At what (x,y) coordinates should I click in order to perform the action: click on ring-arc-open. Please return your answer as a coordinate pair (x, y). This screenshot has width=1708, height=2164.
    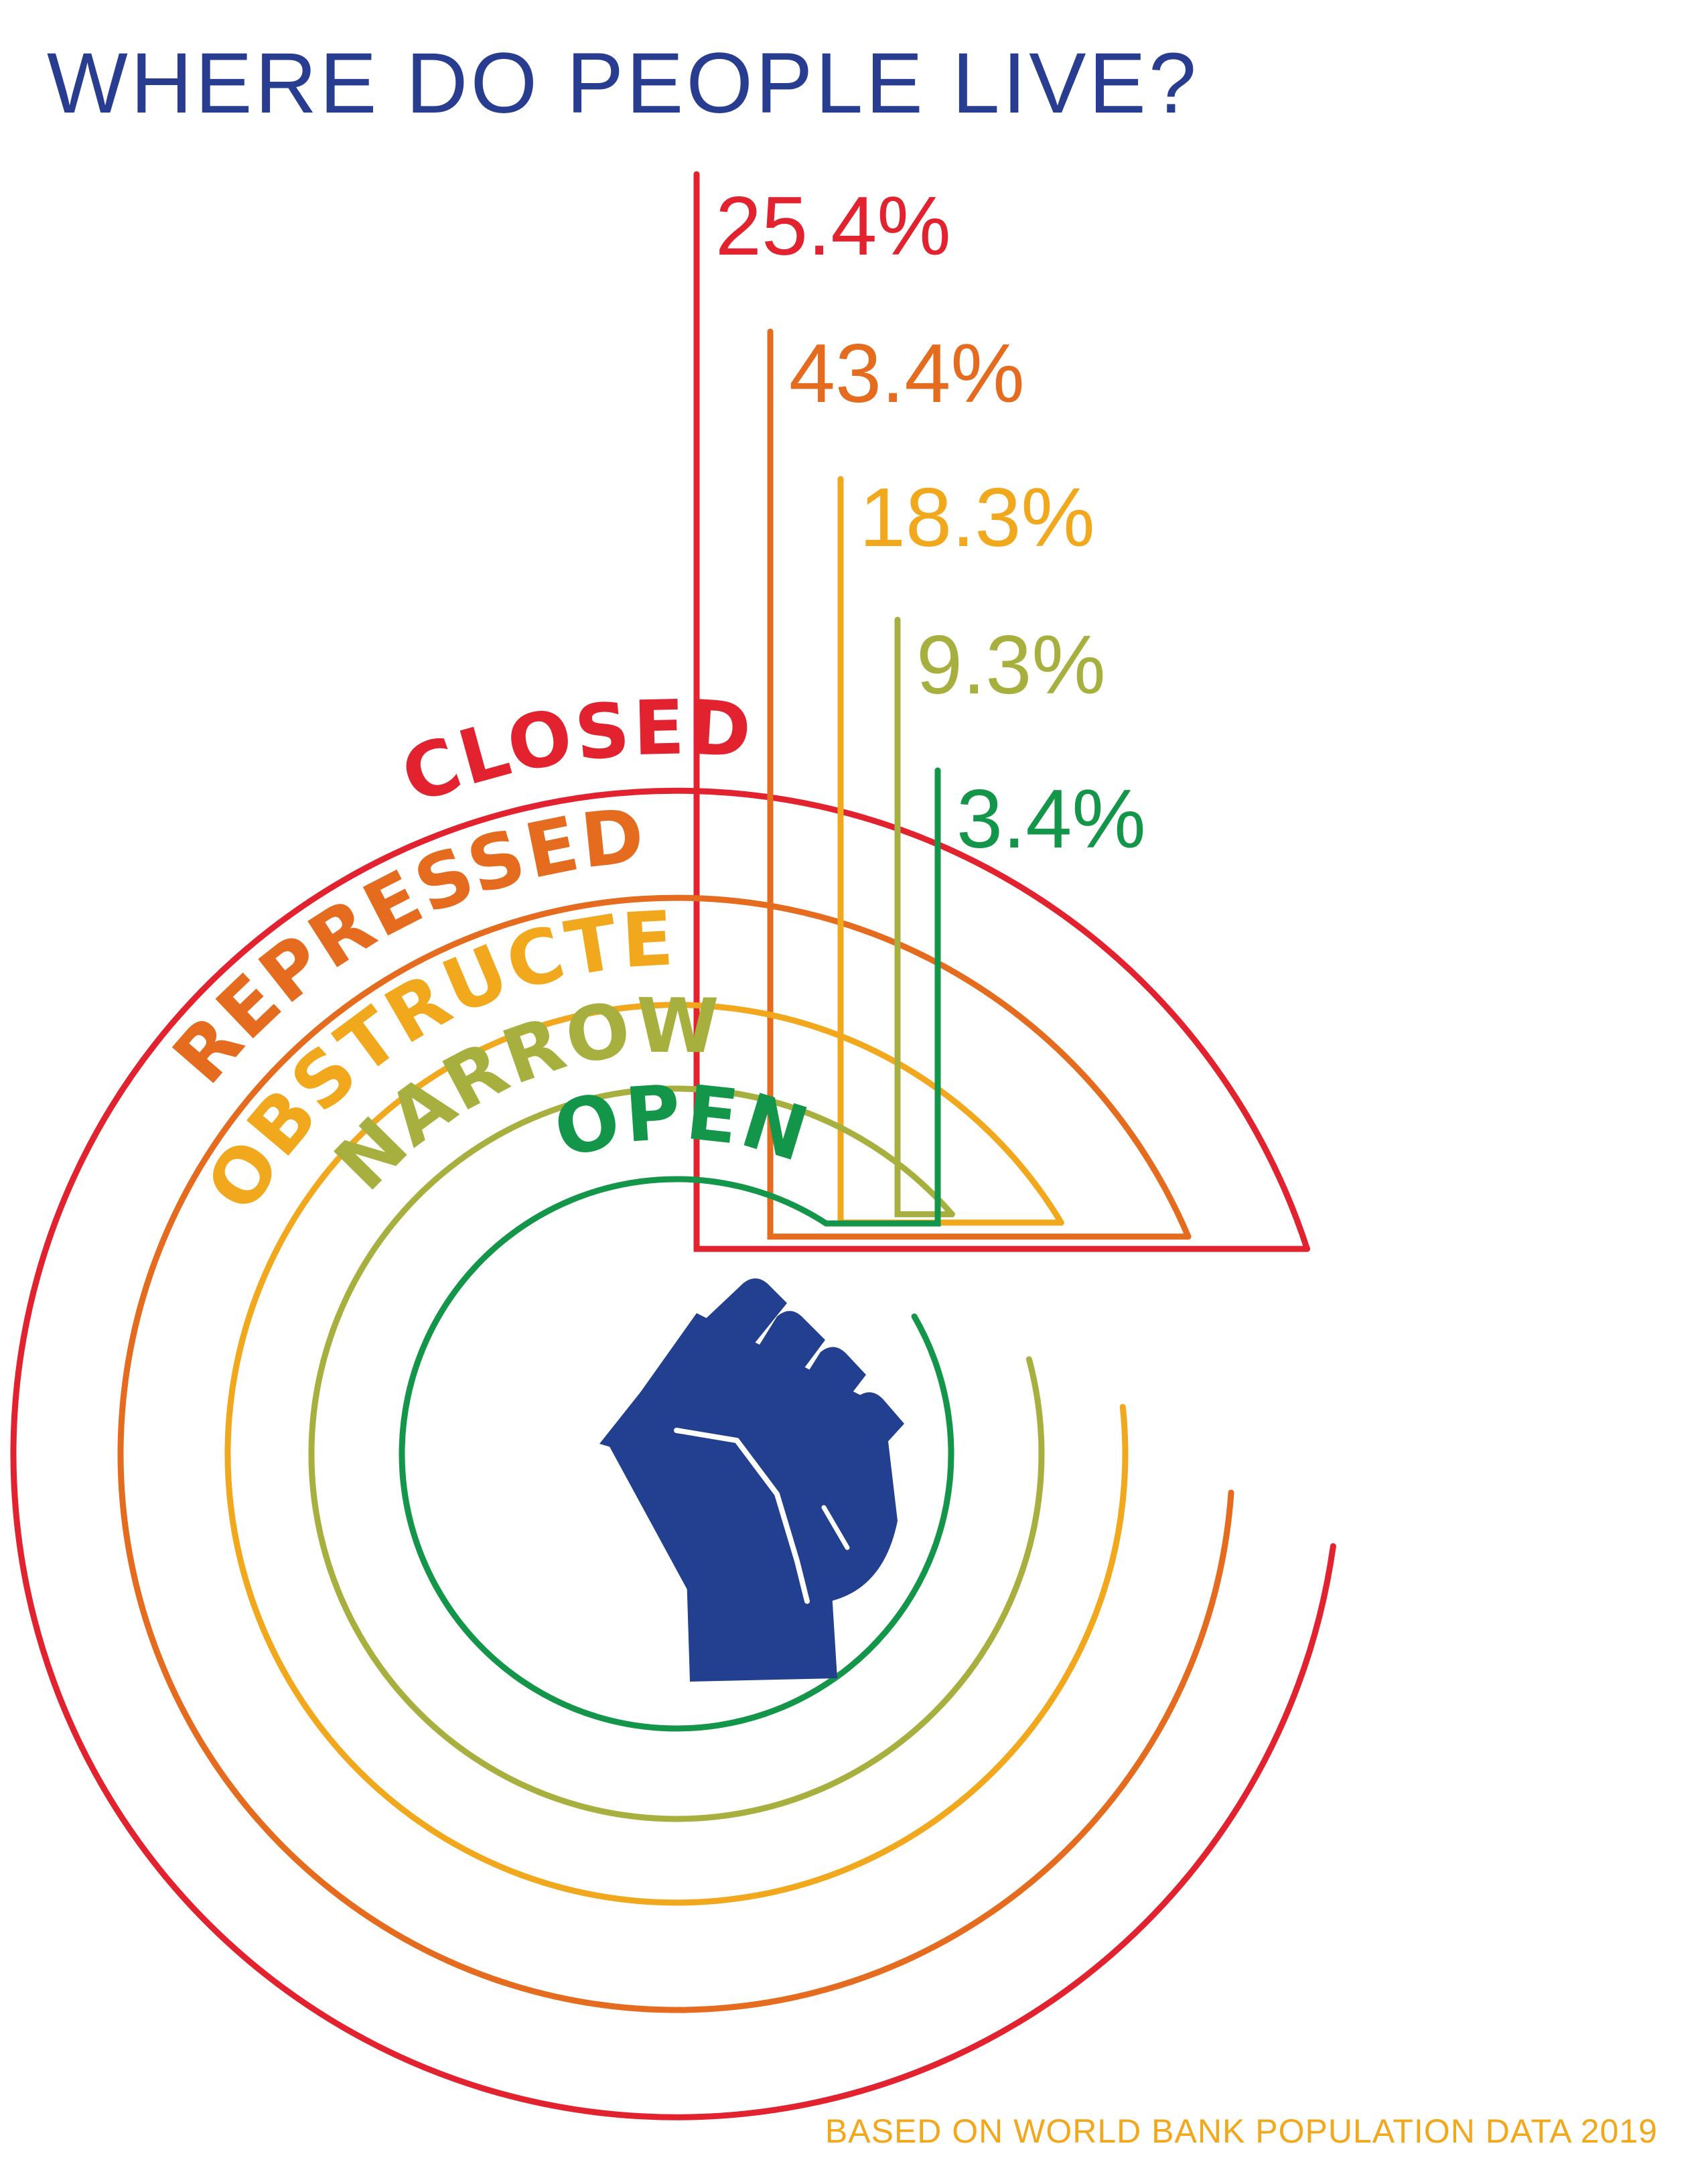
    Looking at the image, I should click on (676, 1454).